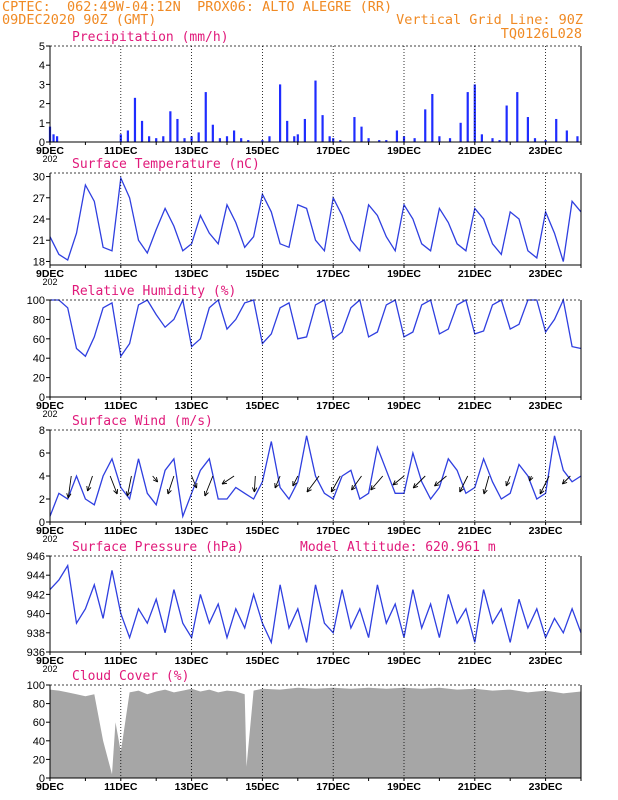 This screenshot has width=618, height=800. What do you see at coordinates (166, 164) in the screenshot?
I see `panel-title: Surface Temperature (nC)` at bounding box center [166, 164].